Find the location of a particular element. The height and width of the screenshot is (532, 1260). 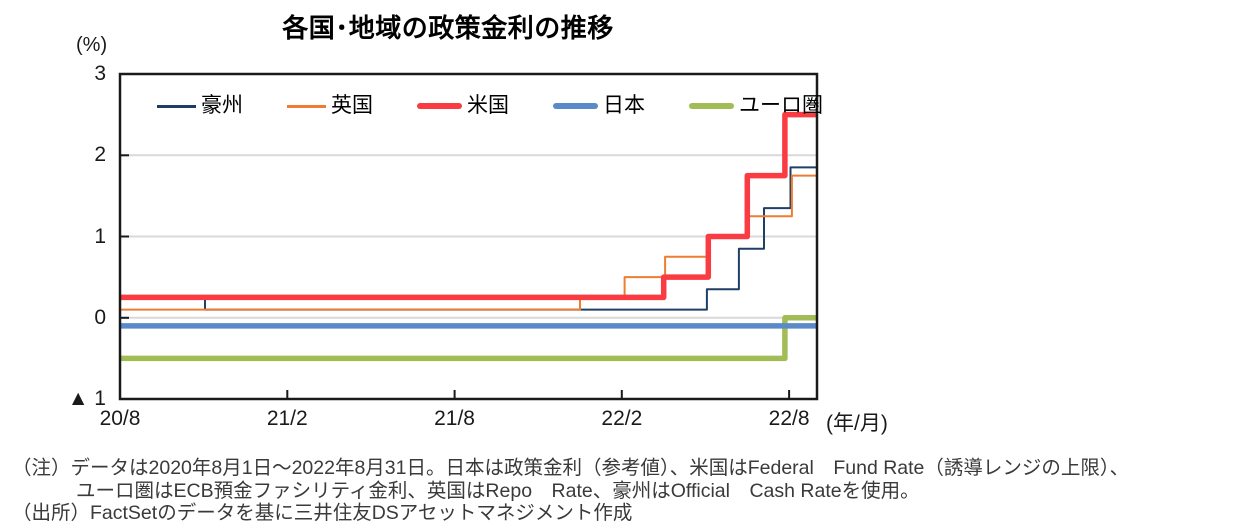

legend-label: 米国 is located at coordinates (488, 105).